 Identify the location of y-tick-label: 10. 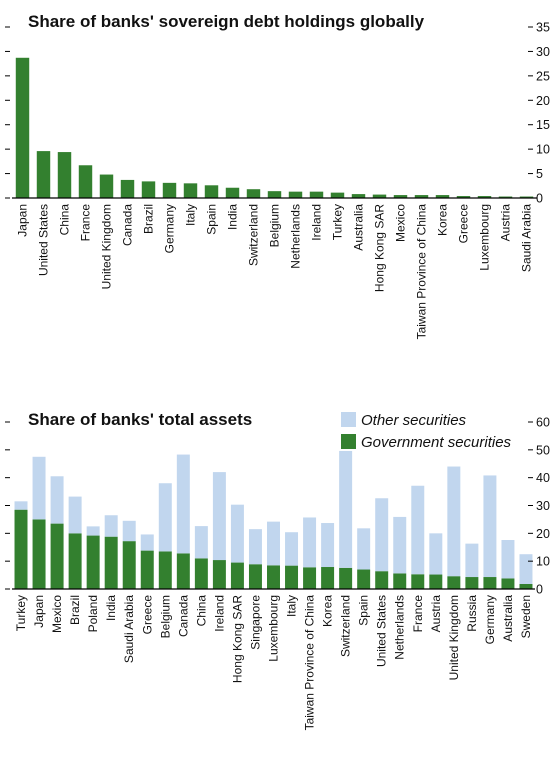
(543, 562).